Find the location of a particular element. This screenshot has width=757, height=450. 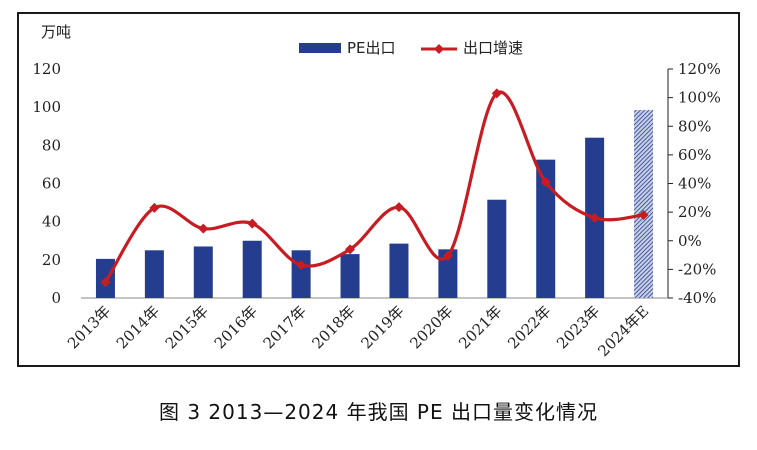

x-tick-label: 2016年 is located at coordinates (236, 327).